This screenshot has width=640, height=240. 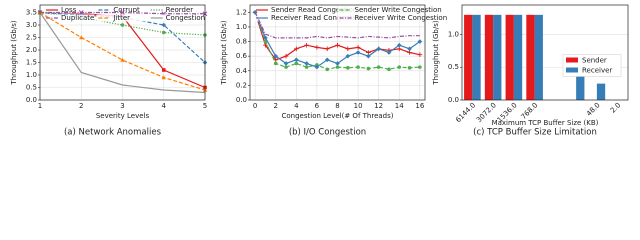 What do you see at coordinates (398, 10) in the screenshot?
I see `legend-label: Sender Write Congestion` at bounding box center [398, 10].